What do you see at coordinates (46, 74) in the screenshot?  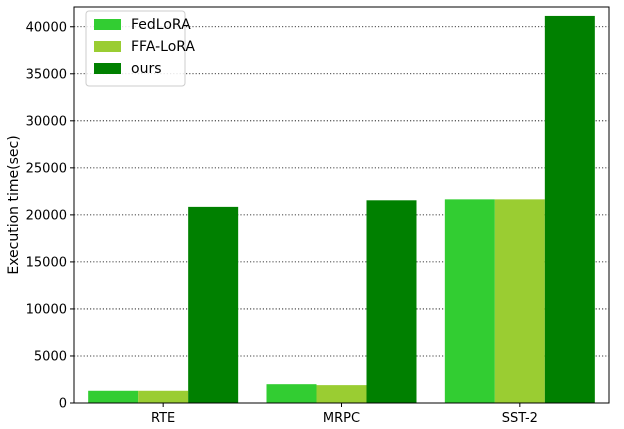 I see `y-tick-label: 35000` at bounding box center [46, 74].